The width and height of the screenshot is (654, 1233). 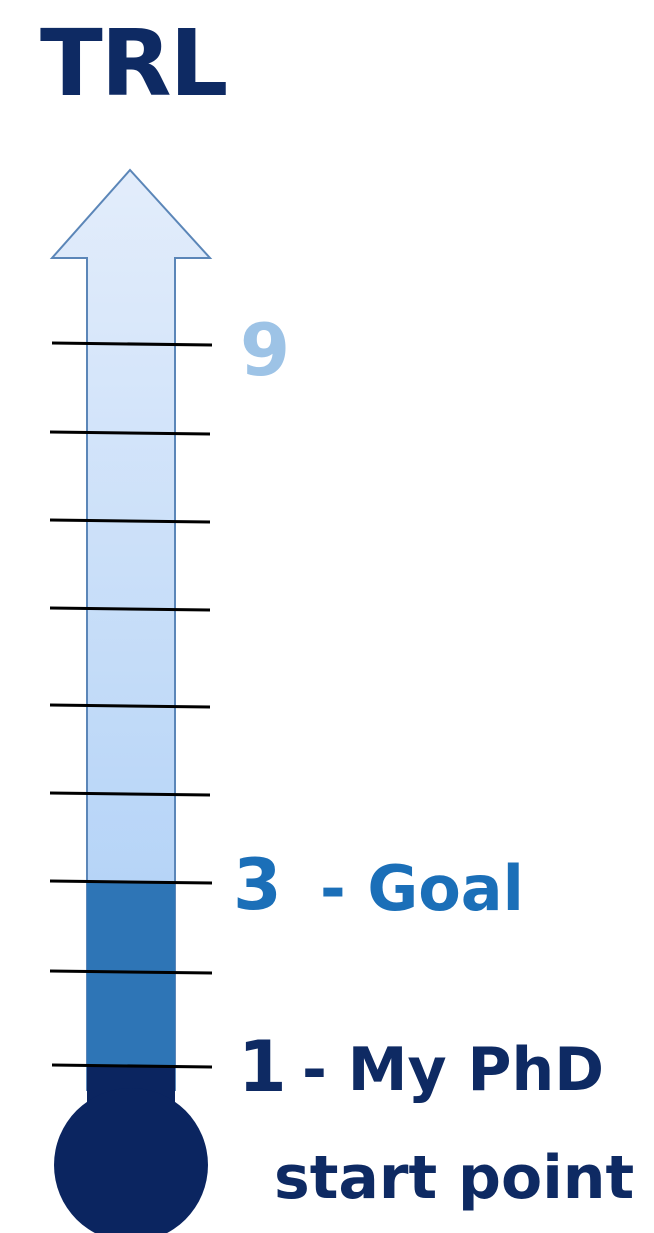 What do you see at coordinates (134, 63) in the screenshot?
I see `diagram-title: TRL` at bounding box center [134, 63].